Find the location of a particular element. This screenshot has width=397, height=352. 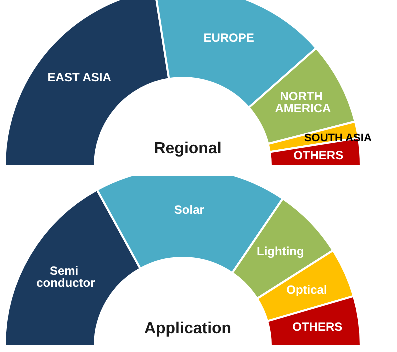

slice-label: Solar is located at coordinates (189, 210).